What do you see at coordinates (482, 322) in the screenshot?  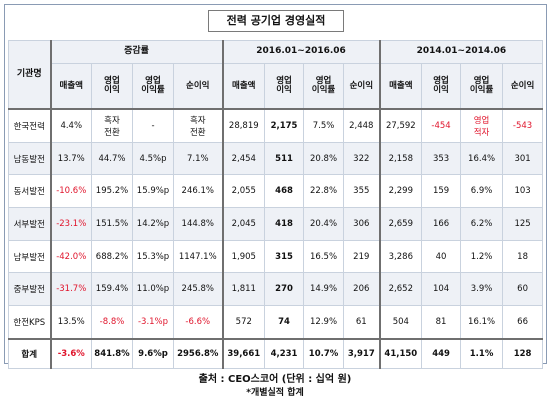 I see `table-cell: 16.1%` at bounding box center [482, 322].